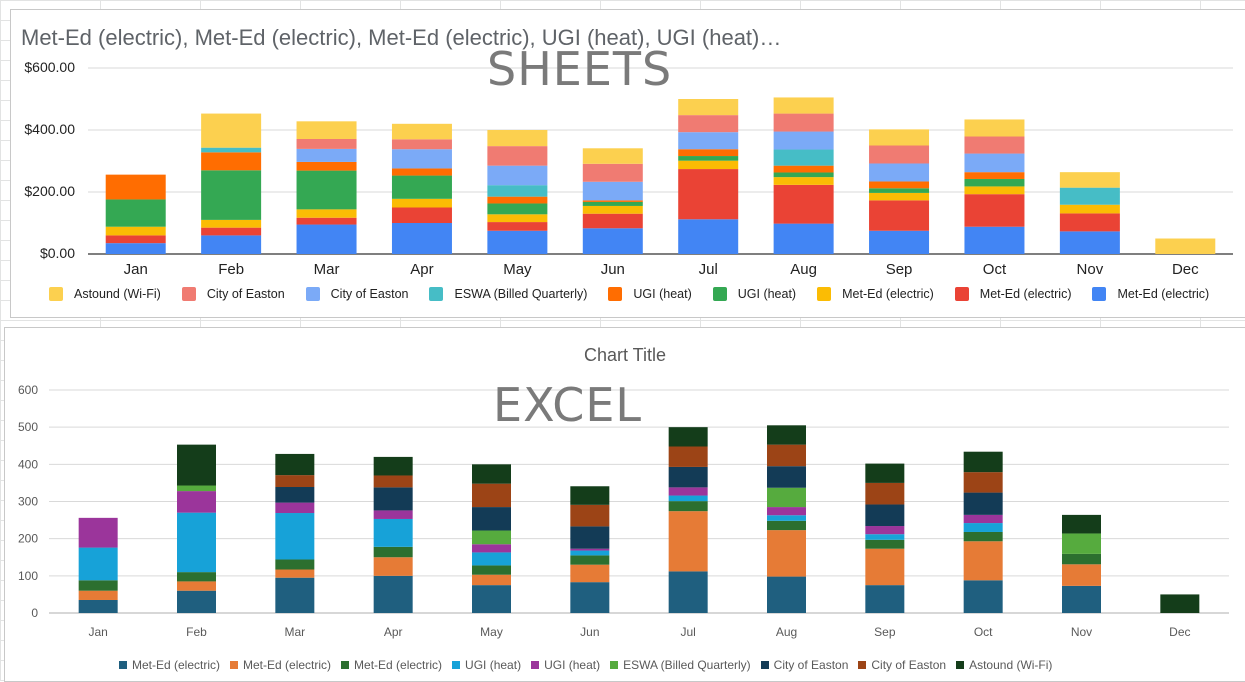 This screenshot has height=682, width=1245. What do you see at coordinates (508, 294) in the screenshot?
I see `legend-item: ESWA (Billed Quarterly)` at bounding box center [508, 294].